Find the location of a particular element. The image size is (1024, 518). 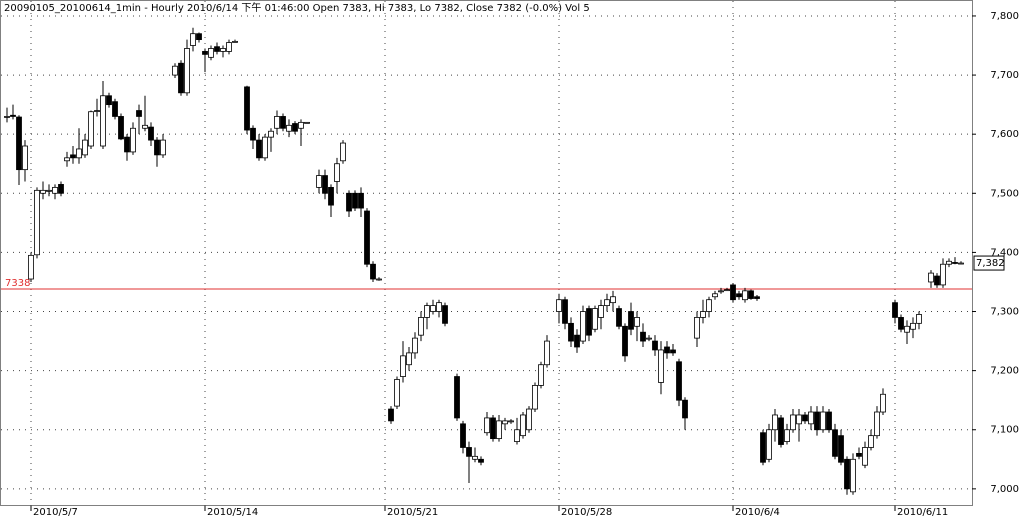

y-tick-label: 7,100 is located at coordinates (1004, 430).